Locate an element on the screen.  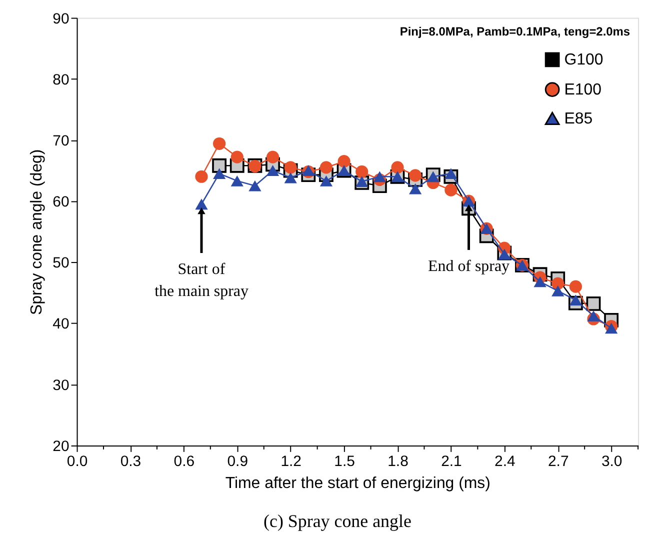
y-tick-label: 70 is located at coordinates (61, 141).